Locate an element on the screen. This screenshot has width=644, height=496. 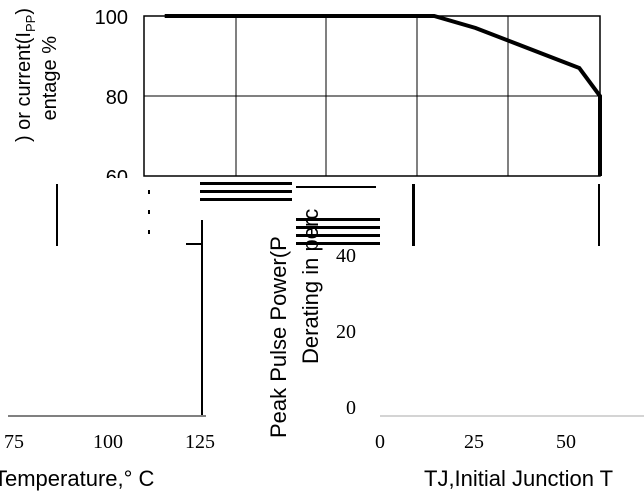
ylabel-left-line1: Peak Pulse Power(P is located at coordinates (278, 337).